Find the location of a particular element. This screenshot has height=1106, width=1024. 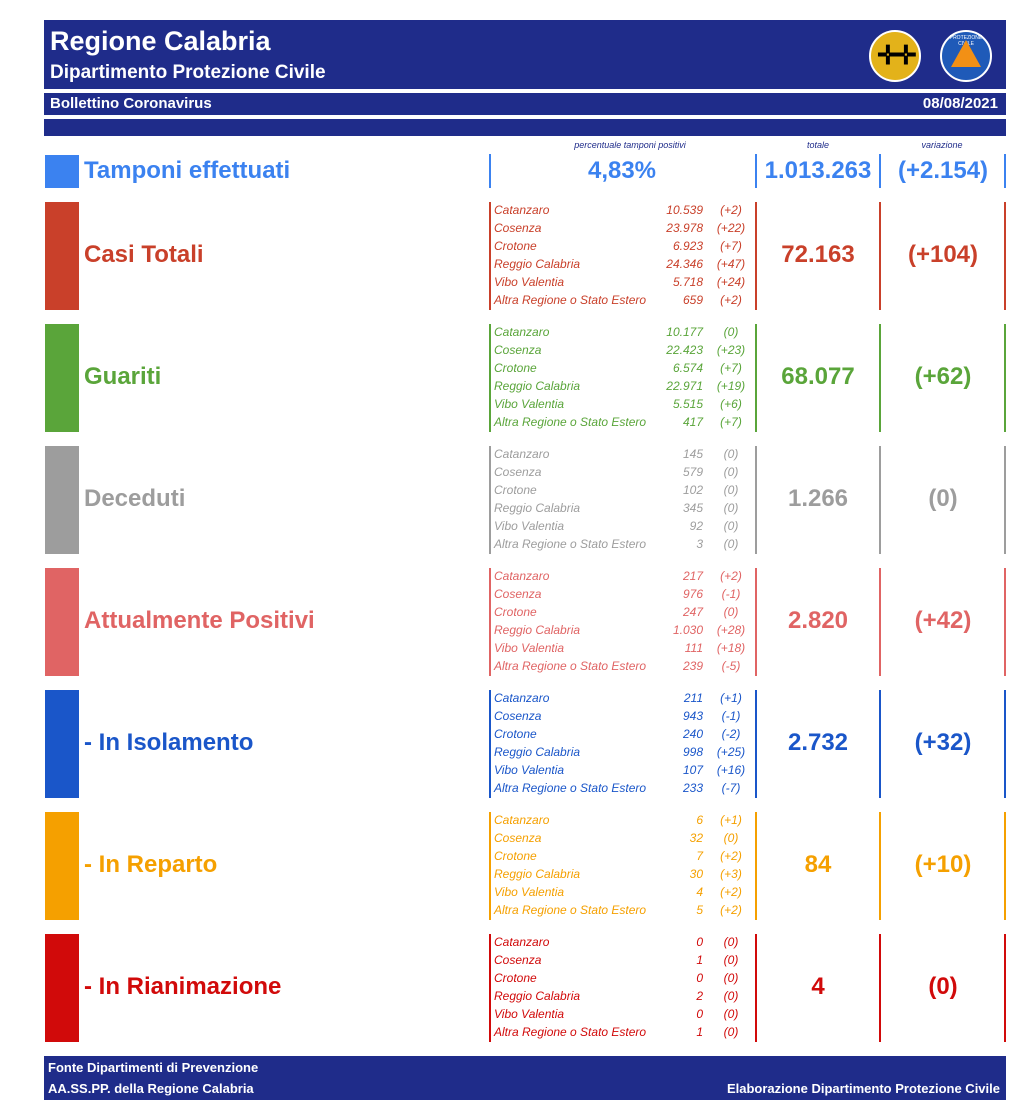

section-label: Casi Totali is located at coordinates (144, 254).